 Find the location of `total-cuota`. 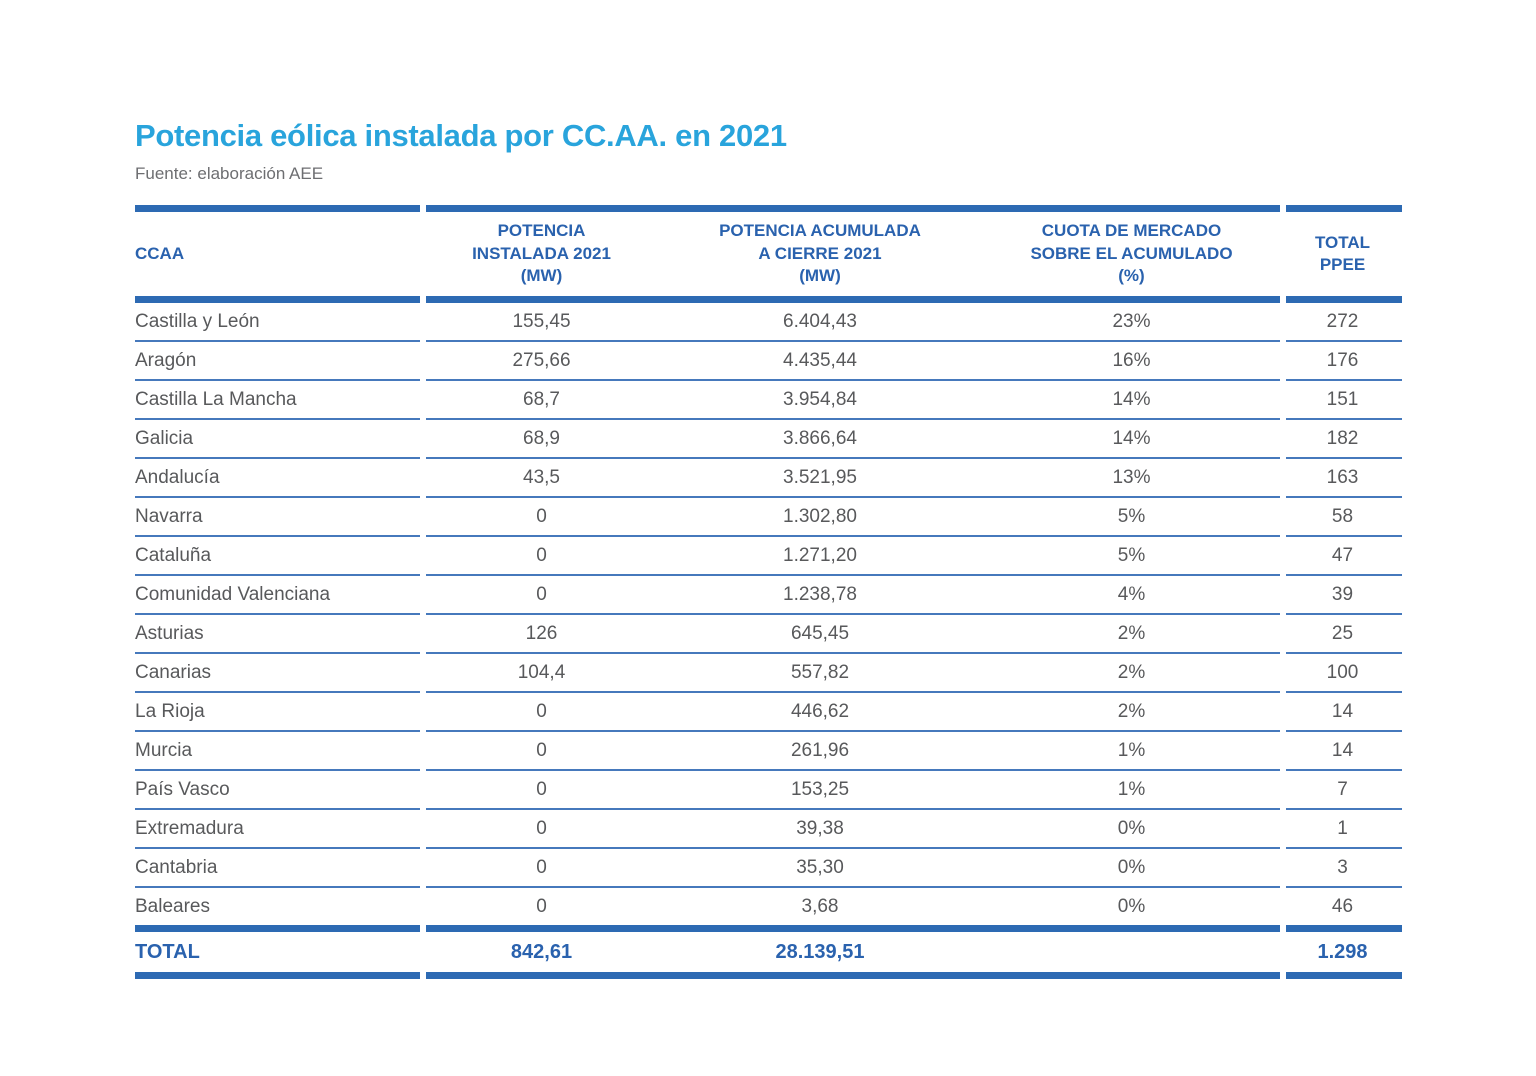

total-cuota is located at coordinates (1131, 952).